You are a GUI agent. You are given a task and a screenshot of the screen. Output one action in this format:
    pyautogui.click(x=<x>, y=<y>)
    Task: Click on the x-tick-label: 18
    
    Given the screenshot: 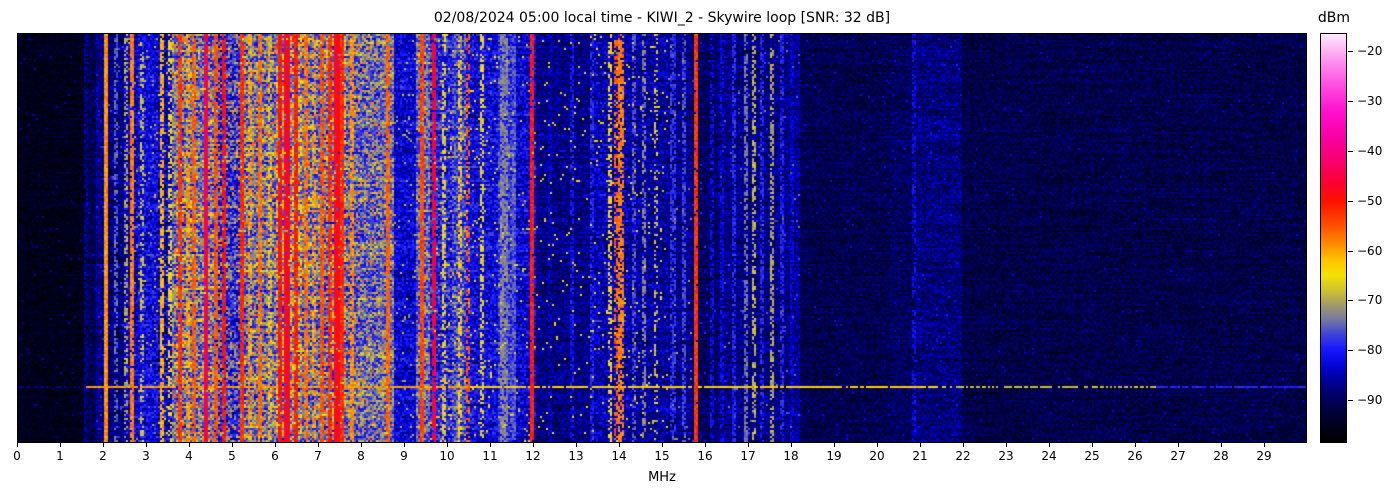 What is the action you would take?
    pyautogui.click(x=791, y=456)
    